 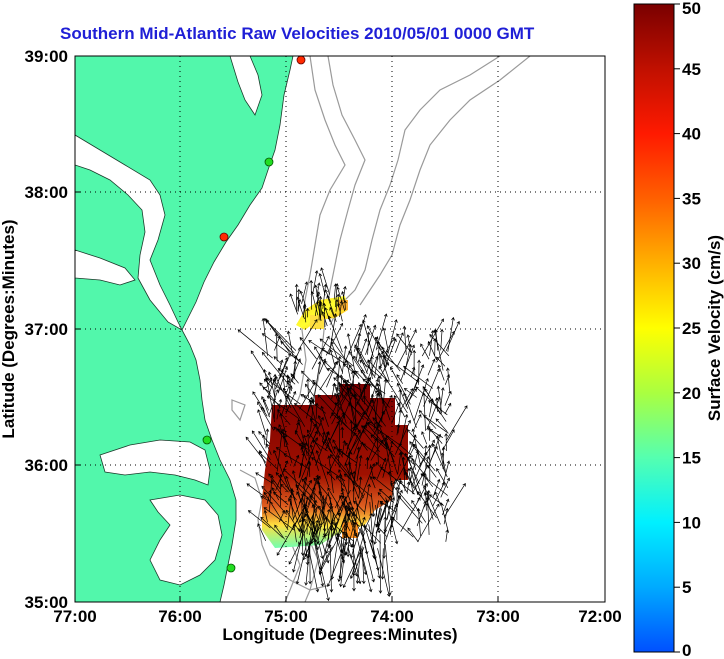 I want to click on colorbar-tick-label: 40, so click(x=691, y=134).